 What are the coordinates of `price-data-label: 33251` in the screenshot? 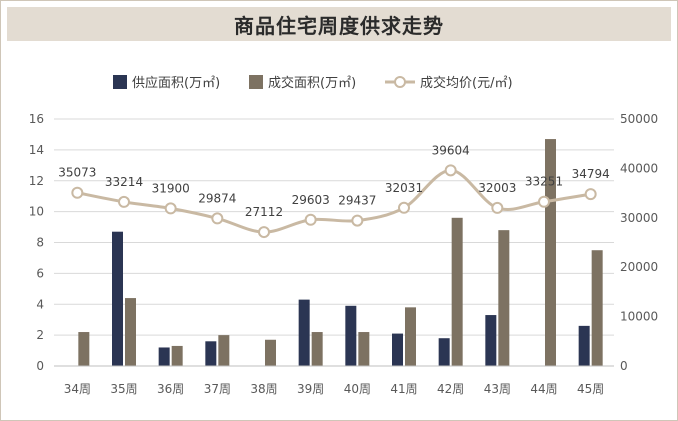 It's located at (544, 182).